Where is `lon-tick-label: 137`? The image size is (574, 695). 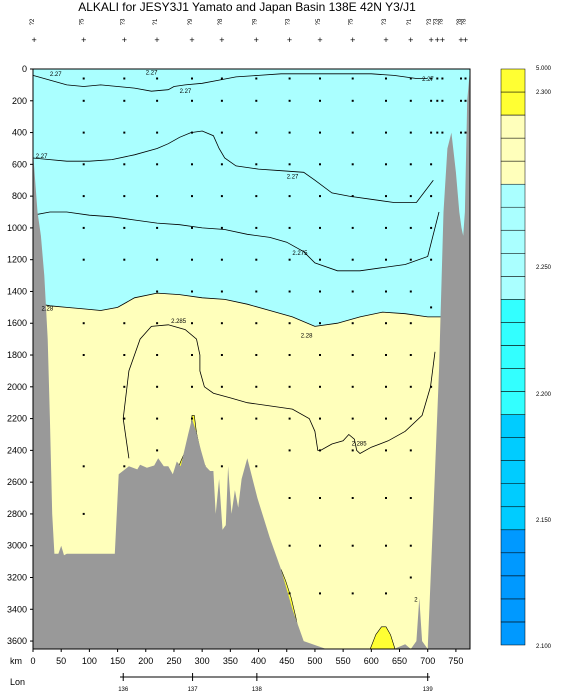 lon-tick-label: 137 is located at coordinates (193, 690).